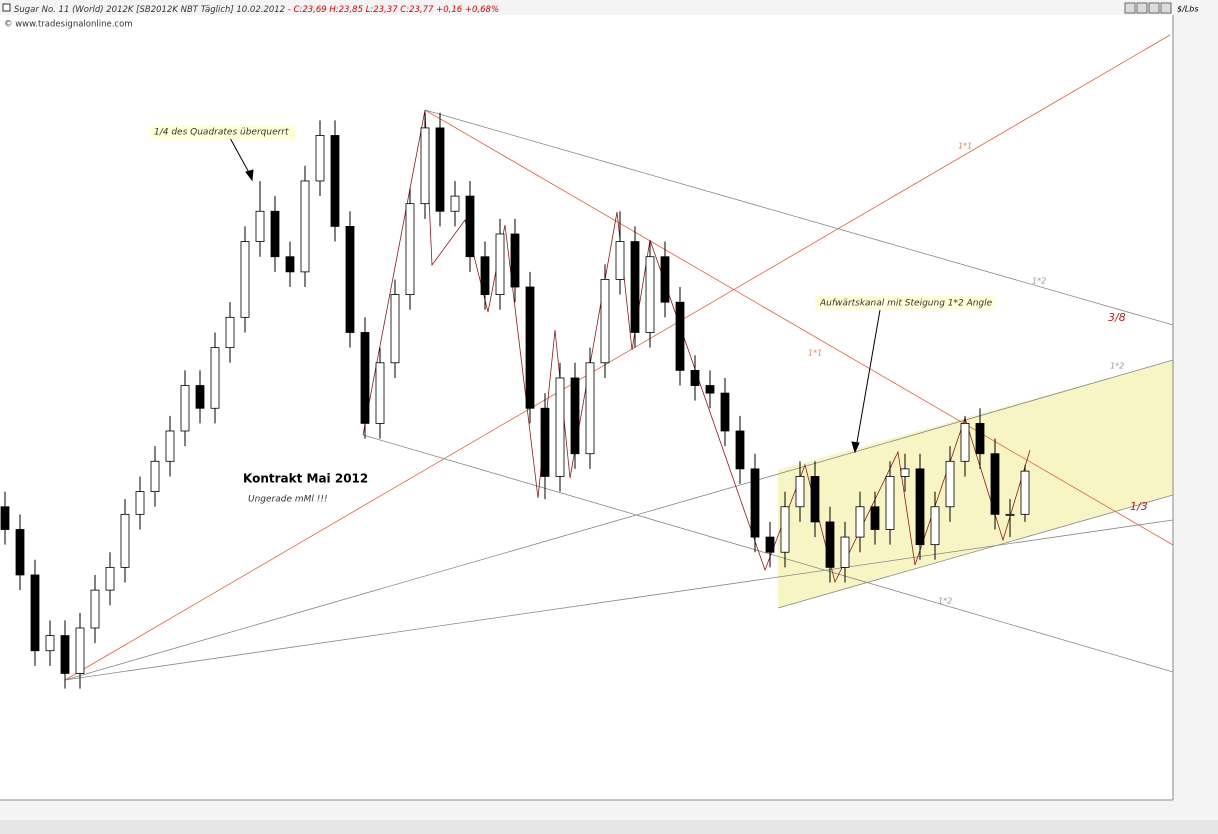 This screenshot has width=1218, height=834. I want to click on note-box, so click(905, 303).